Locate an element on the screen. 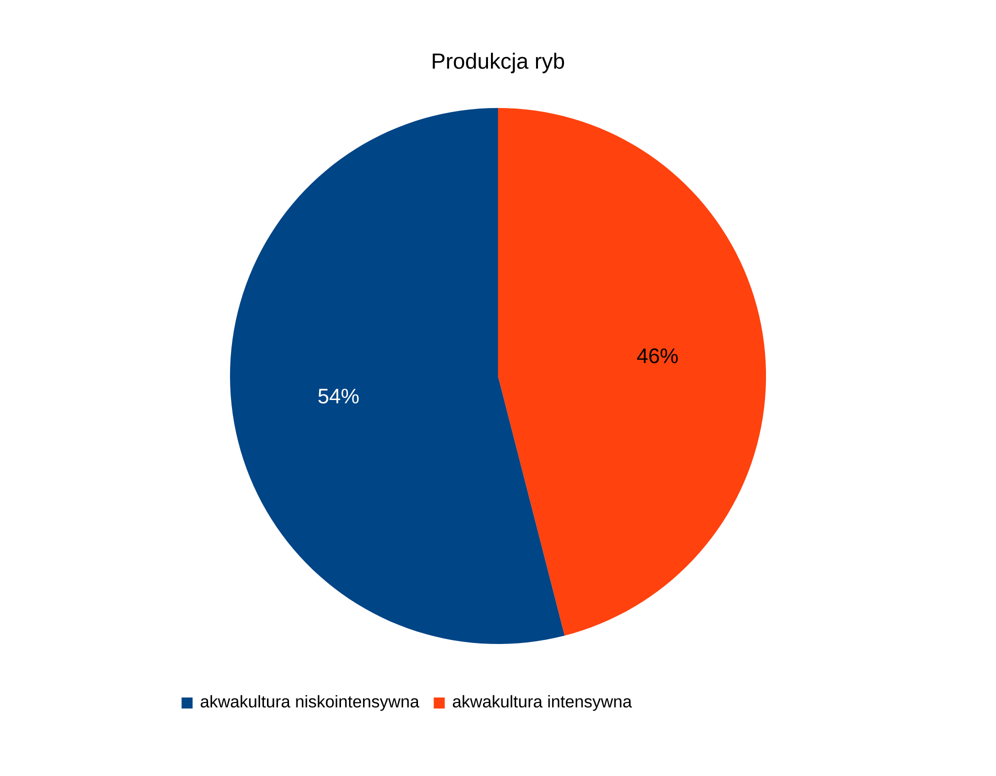  chart-title: Produkcja ryb is located at coordinates (498, 63).